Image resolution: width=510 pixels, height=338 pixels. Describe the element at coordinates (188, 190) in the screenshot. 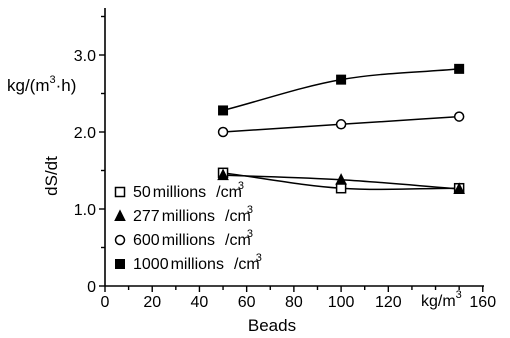

I see `legend-label: 50 millions/cm3` at that location.